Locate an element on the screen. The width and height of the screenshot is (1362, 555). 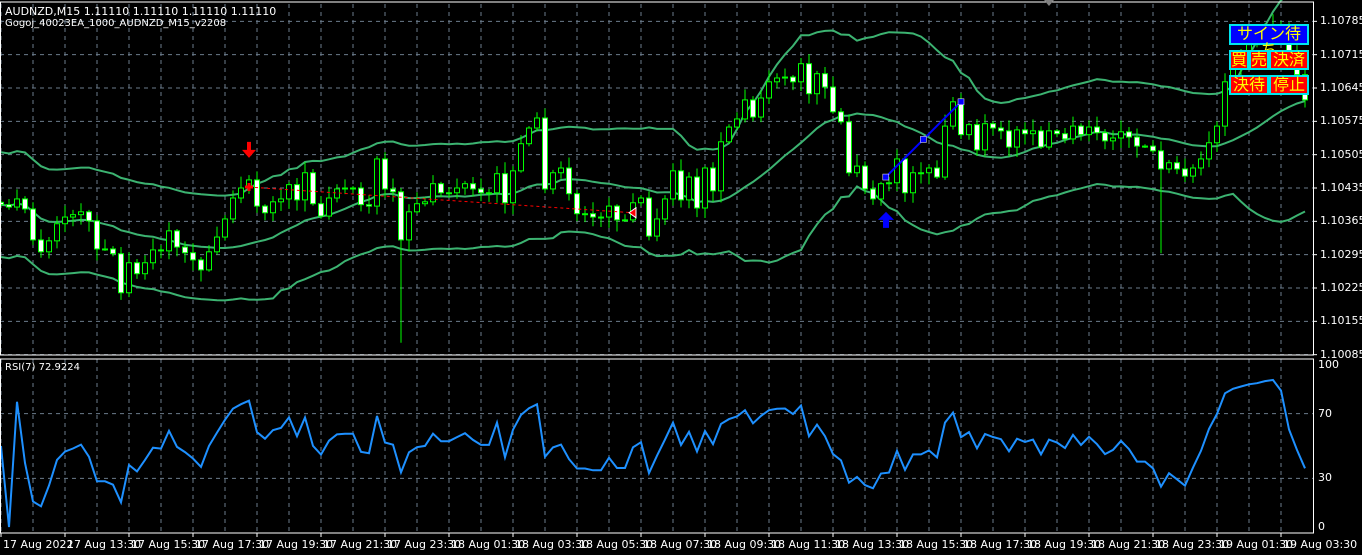
wait-signal-button: サイン待ち is located at coordinates (1269, 41).